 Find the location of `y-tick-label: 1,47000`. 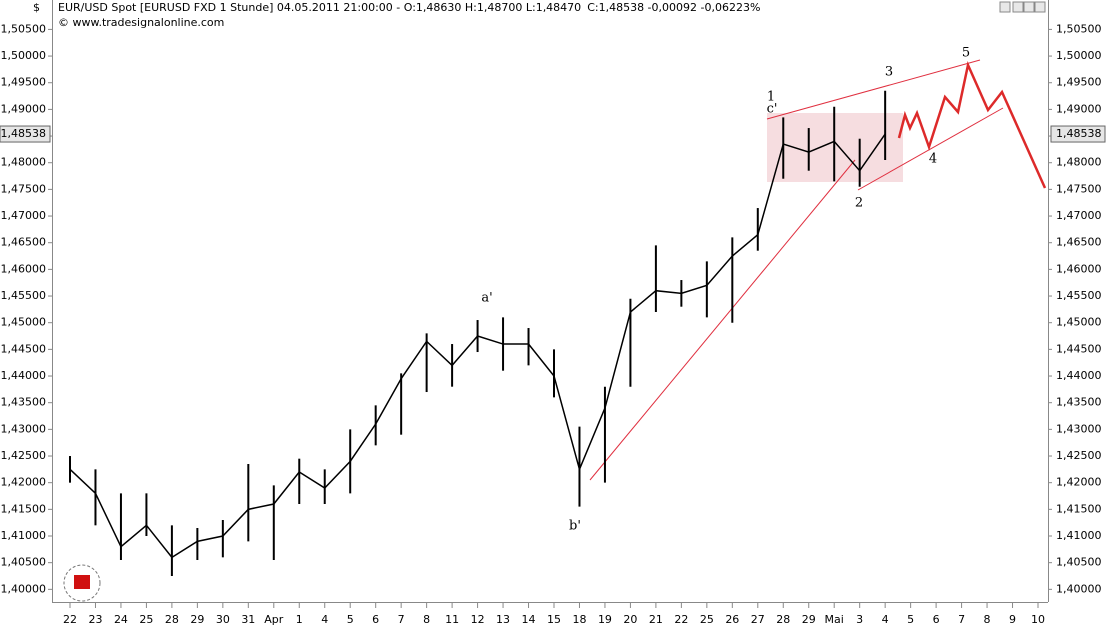

y-tick-label: 1,47000 is located at coordinates (24, 215).